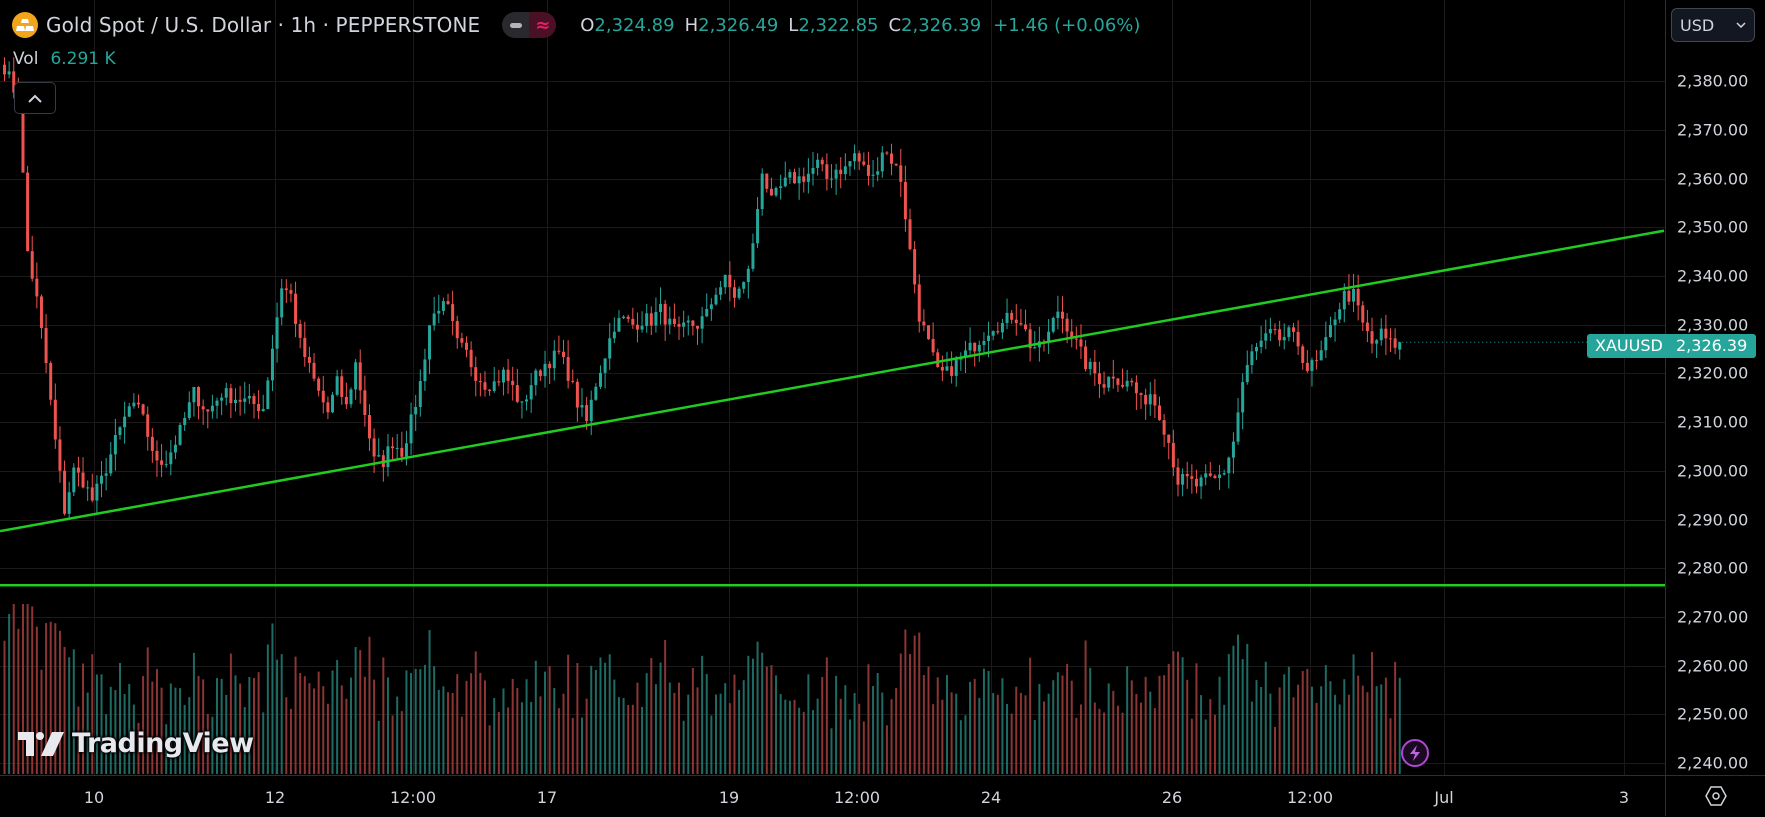 This screenshot has height=817, width=1765. What do you see at coordinates (25, 25) in the screenshot?
I see `gold-bars-icon` at bounding box center [25, 25].